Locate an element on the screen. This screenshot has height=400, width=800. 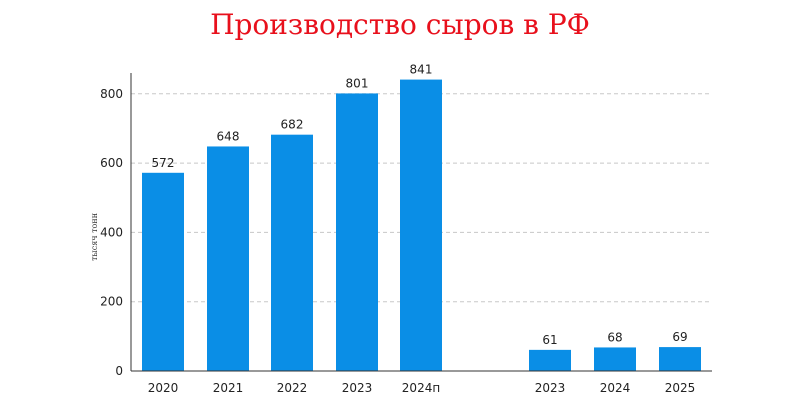
data-label: 801 is located at coordinates (357, 83).